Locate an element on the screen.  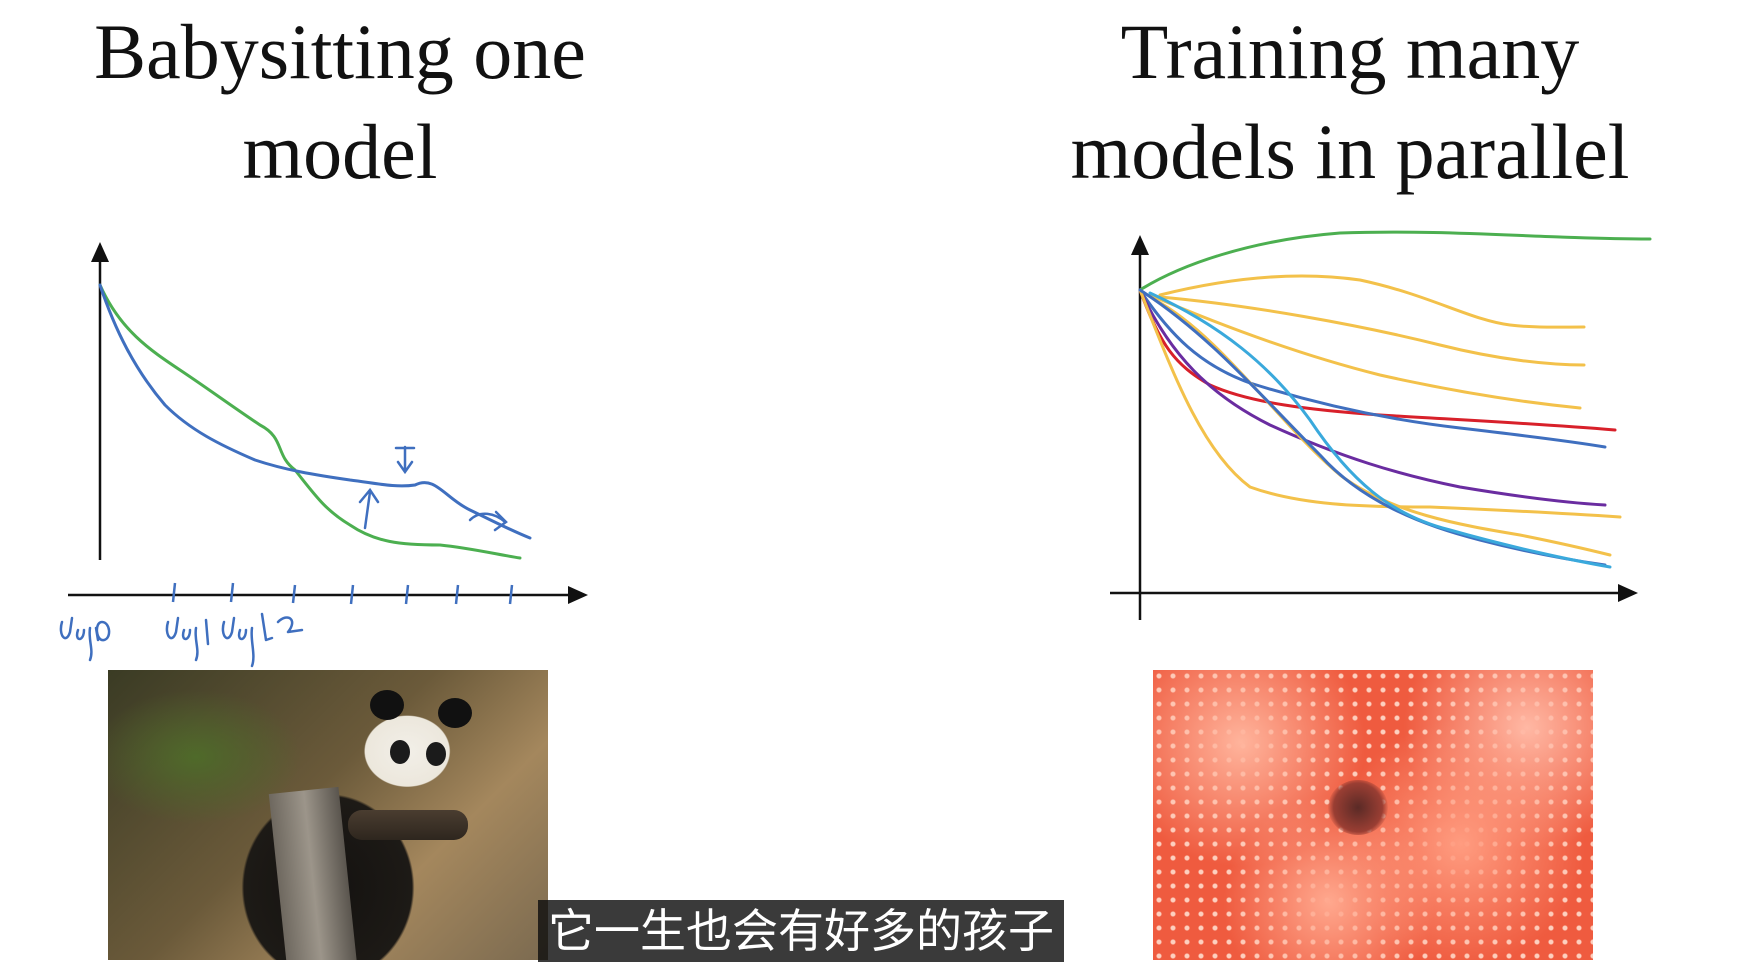
title-parallel-line2: models in parallel is located at coordinates (1350, 151).